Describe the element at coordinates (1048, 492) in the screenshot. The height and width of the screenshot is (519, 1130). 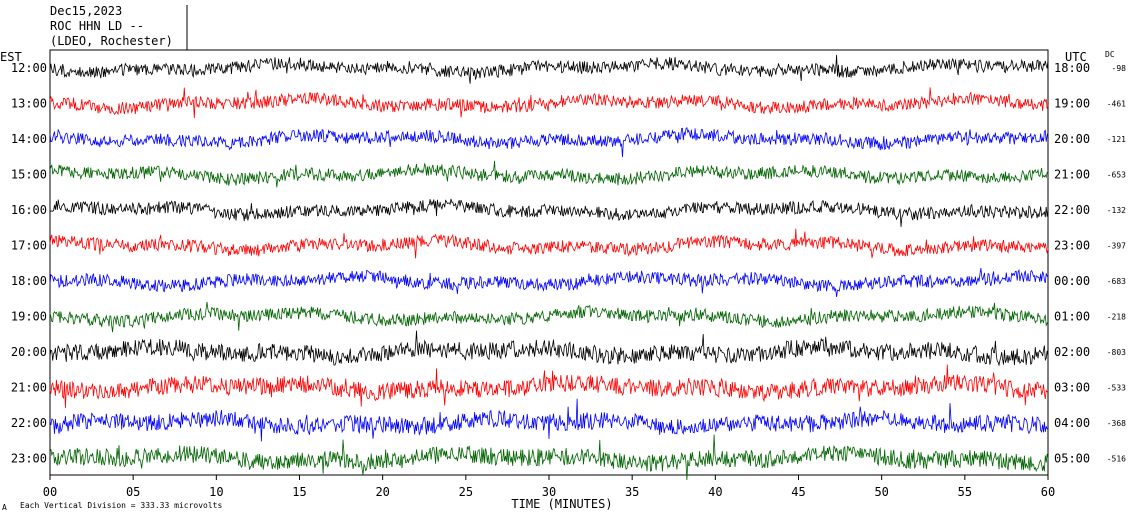
I see `x-tick-label: 60` at that location.